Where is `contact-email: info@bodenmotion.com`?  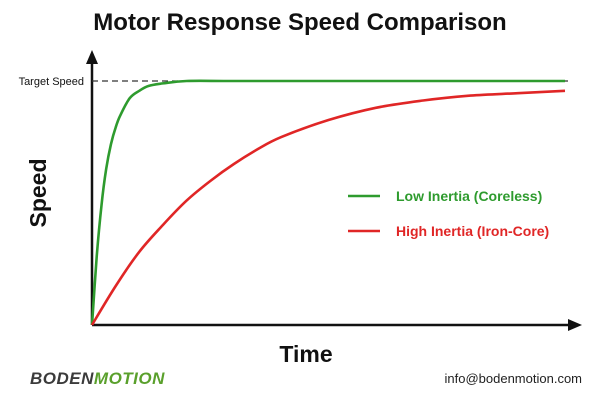 contact-email: info@bodenmotion.com is located at coordinates (513, 378).